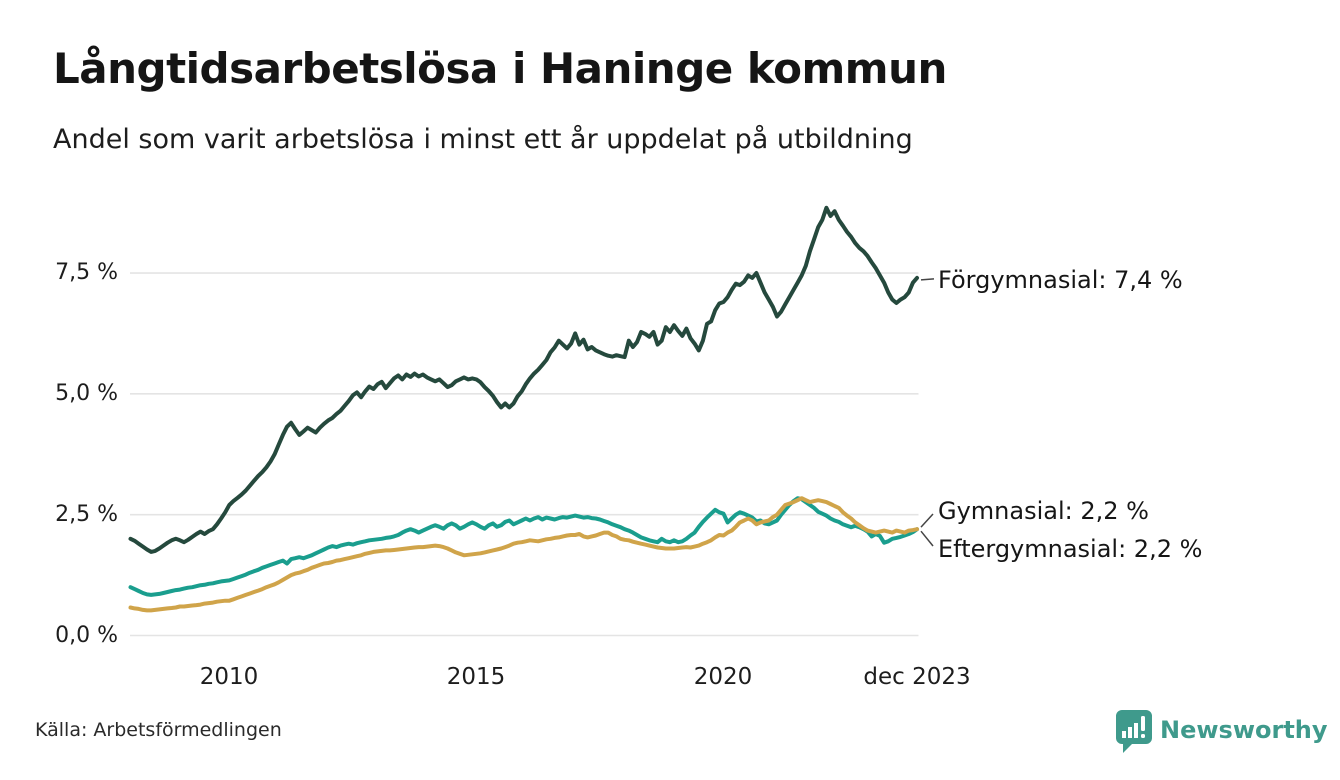 The height and width of the screenshot is (780, 1340). I want to click on series-end-label-forgymnasial: Förgymnasial: 7,4 %, so click(1060, 280).